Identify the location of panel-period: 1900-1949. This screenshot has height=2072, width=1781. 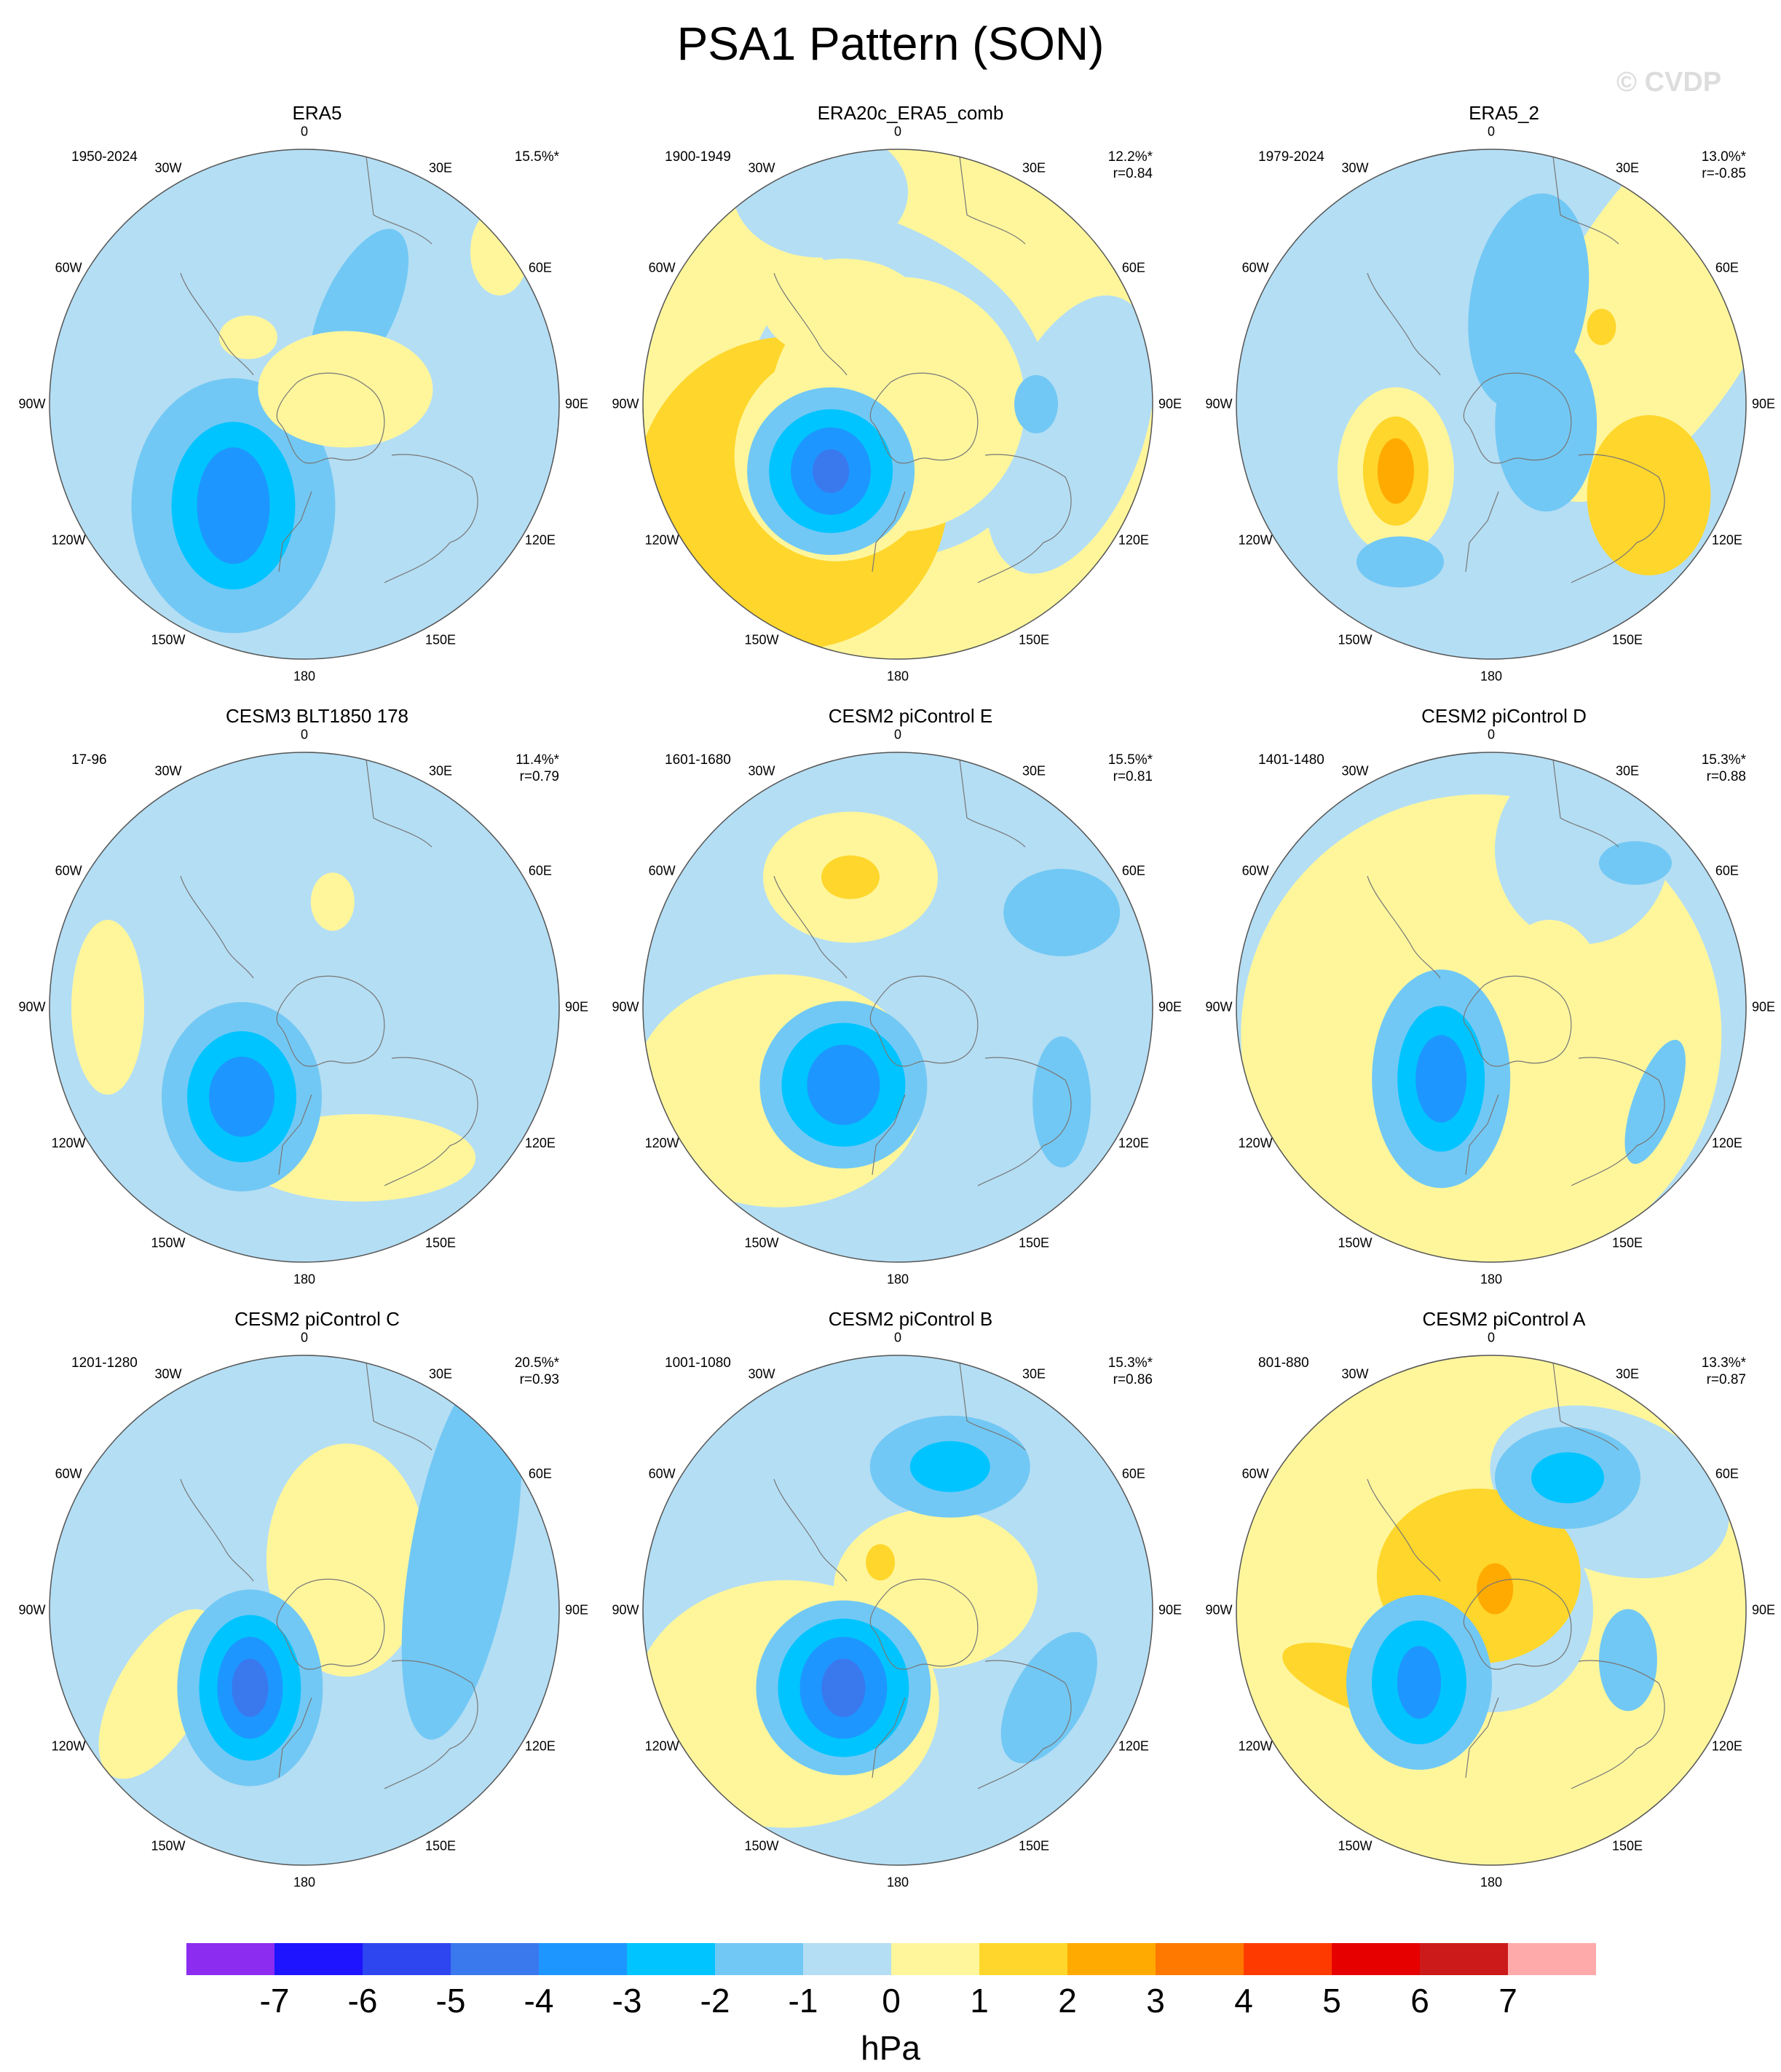
(698, 157).